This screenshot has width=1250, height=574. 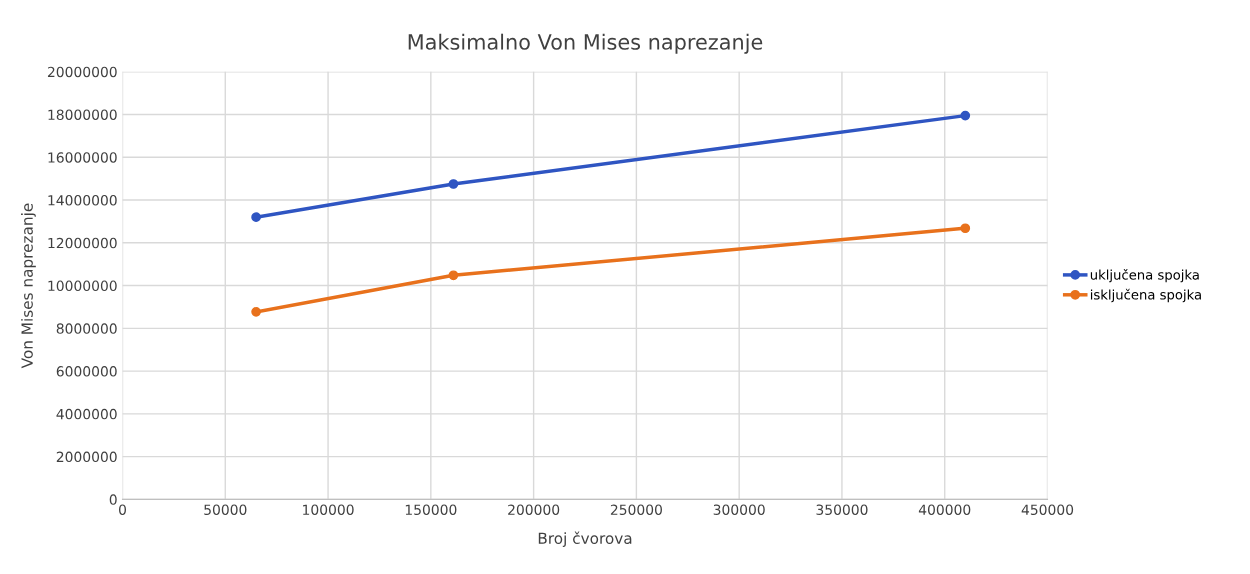 I want to click on y-tick-label: 10000000, so click(x=82, y=286).